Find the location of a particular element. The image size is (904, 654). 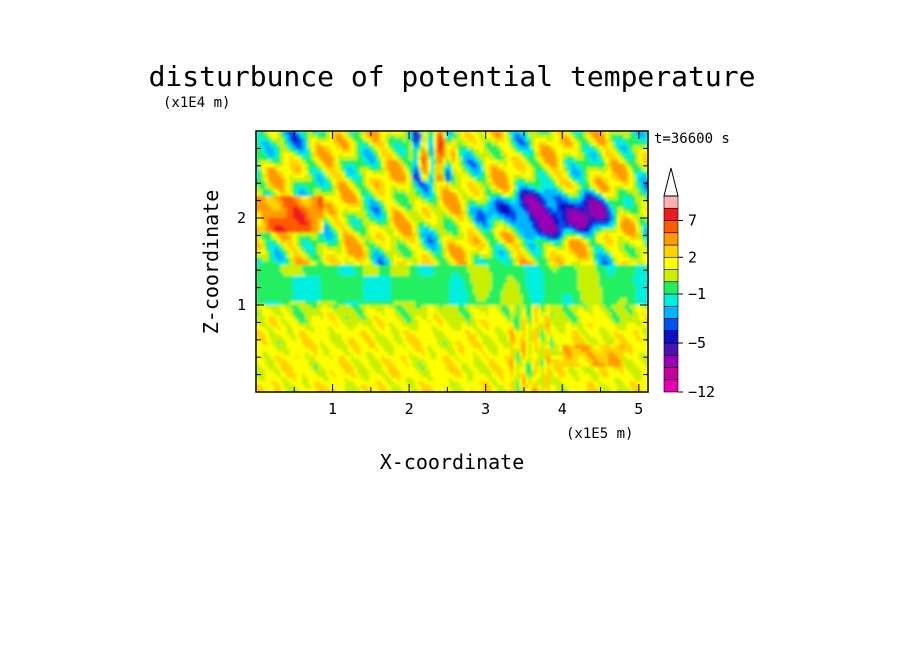

chart-title: disturbunce of potential temperature is located at coordinates (452, 76).